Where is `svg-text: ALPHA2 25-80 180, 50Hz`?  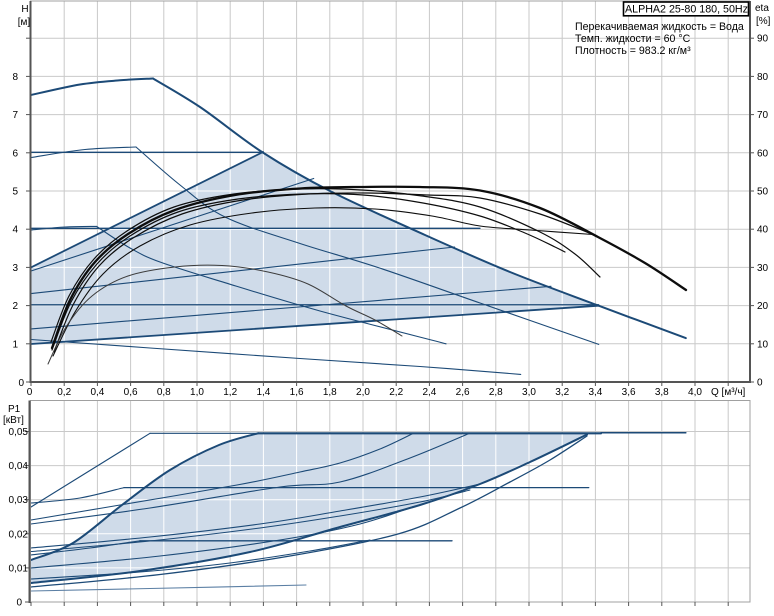
svg-text: ALPHA2 25-80 180, 50Hz is located at coordinates (686, 10).